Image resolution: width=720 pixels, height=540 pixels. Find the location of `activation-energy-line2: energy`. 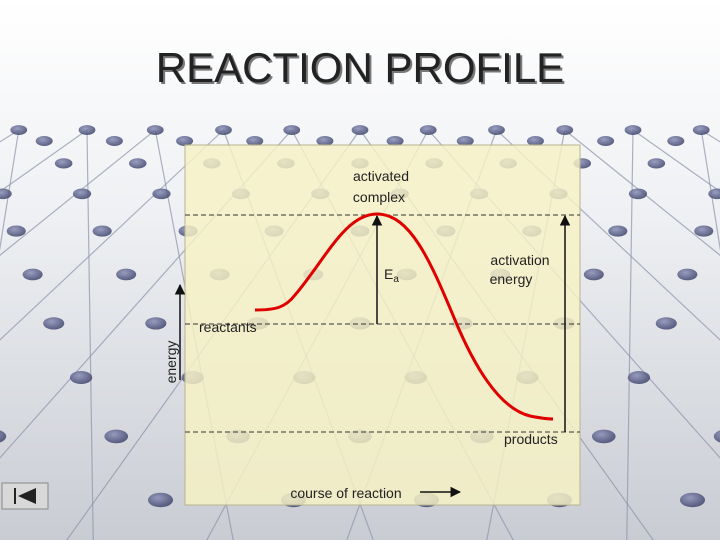

activation-energy-line2: energy is located at coordinates (511, 279).